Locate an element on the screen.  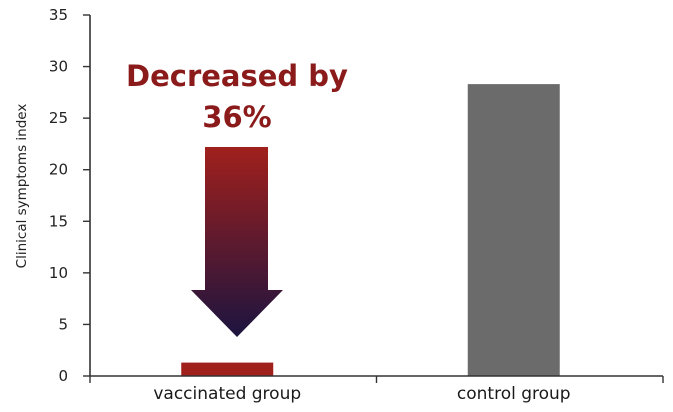
y-tick-label: 0 is located at coordinates (63, 376).